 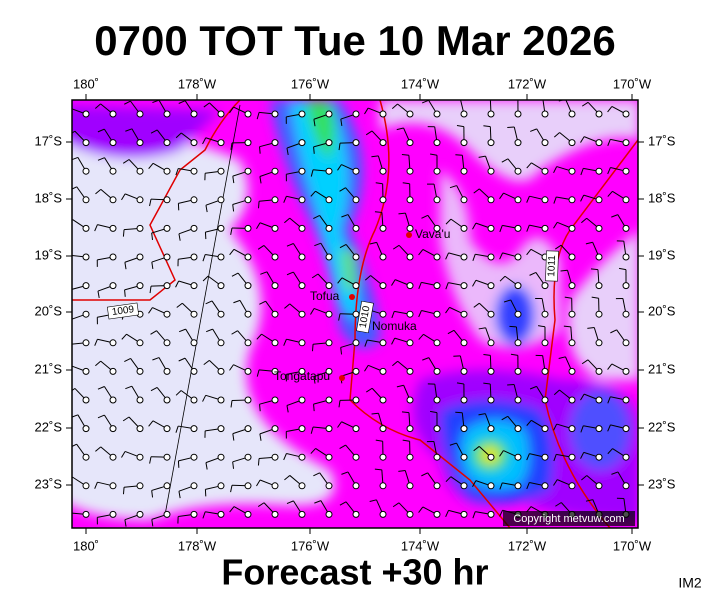 What do you see at coordinates (49, 140) in the screenshot?
I see `latitude-label: 17˚S` at bounding box center [49, 140].